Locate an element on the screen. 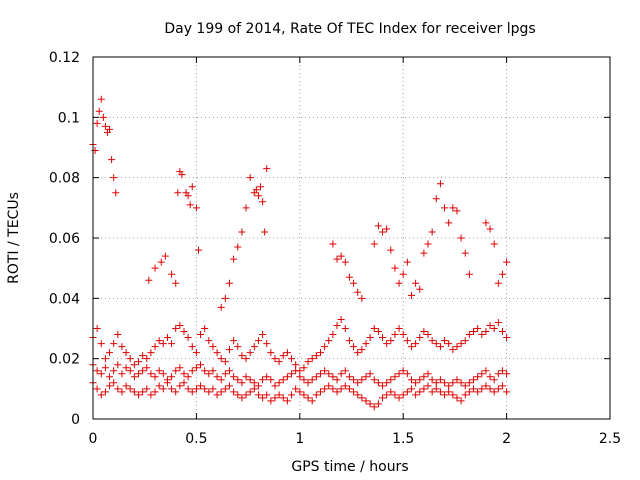 This screenshot has height=480, width=640. y-tick-label: 0.04 is located at coordinates (64, 299).